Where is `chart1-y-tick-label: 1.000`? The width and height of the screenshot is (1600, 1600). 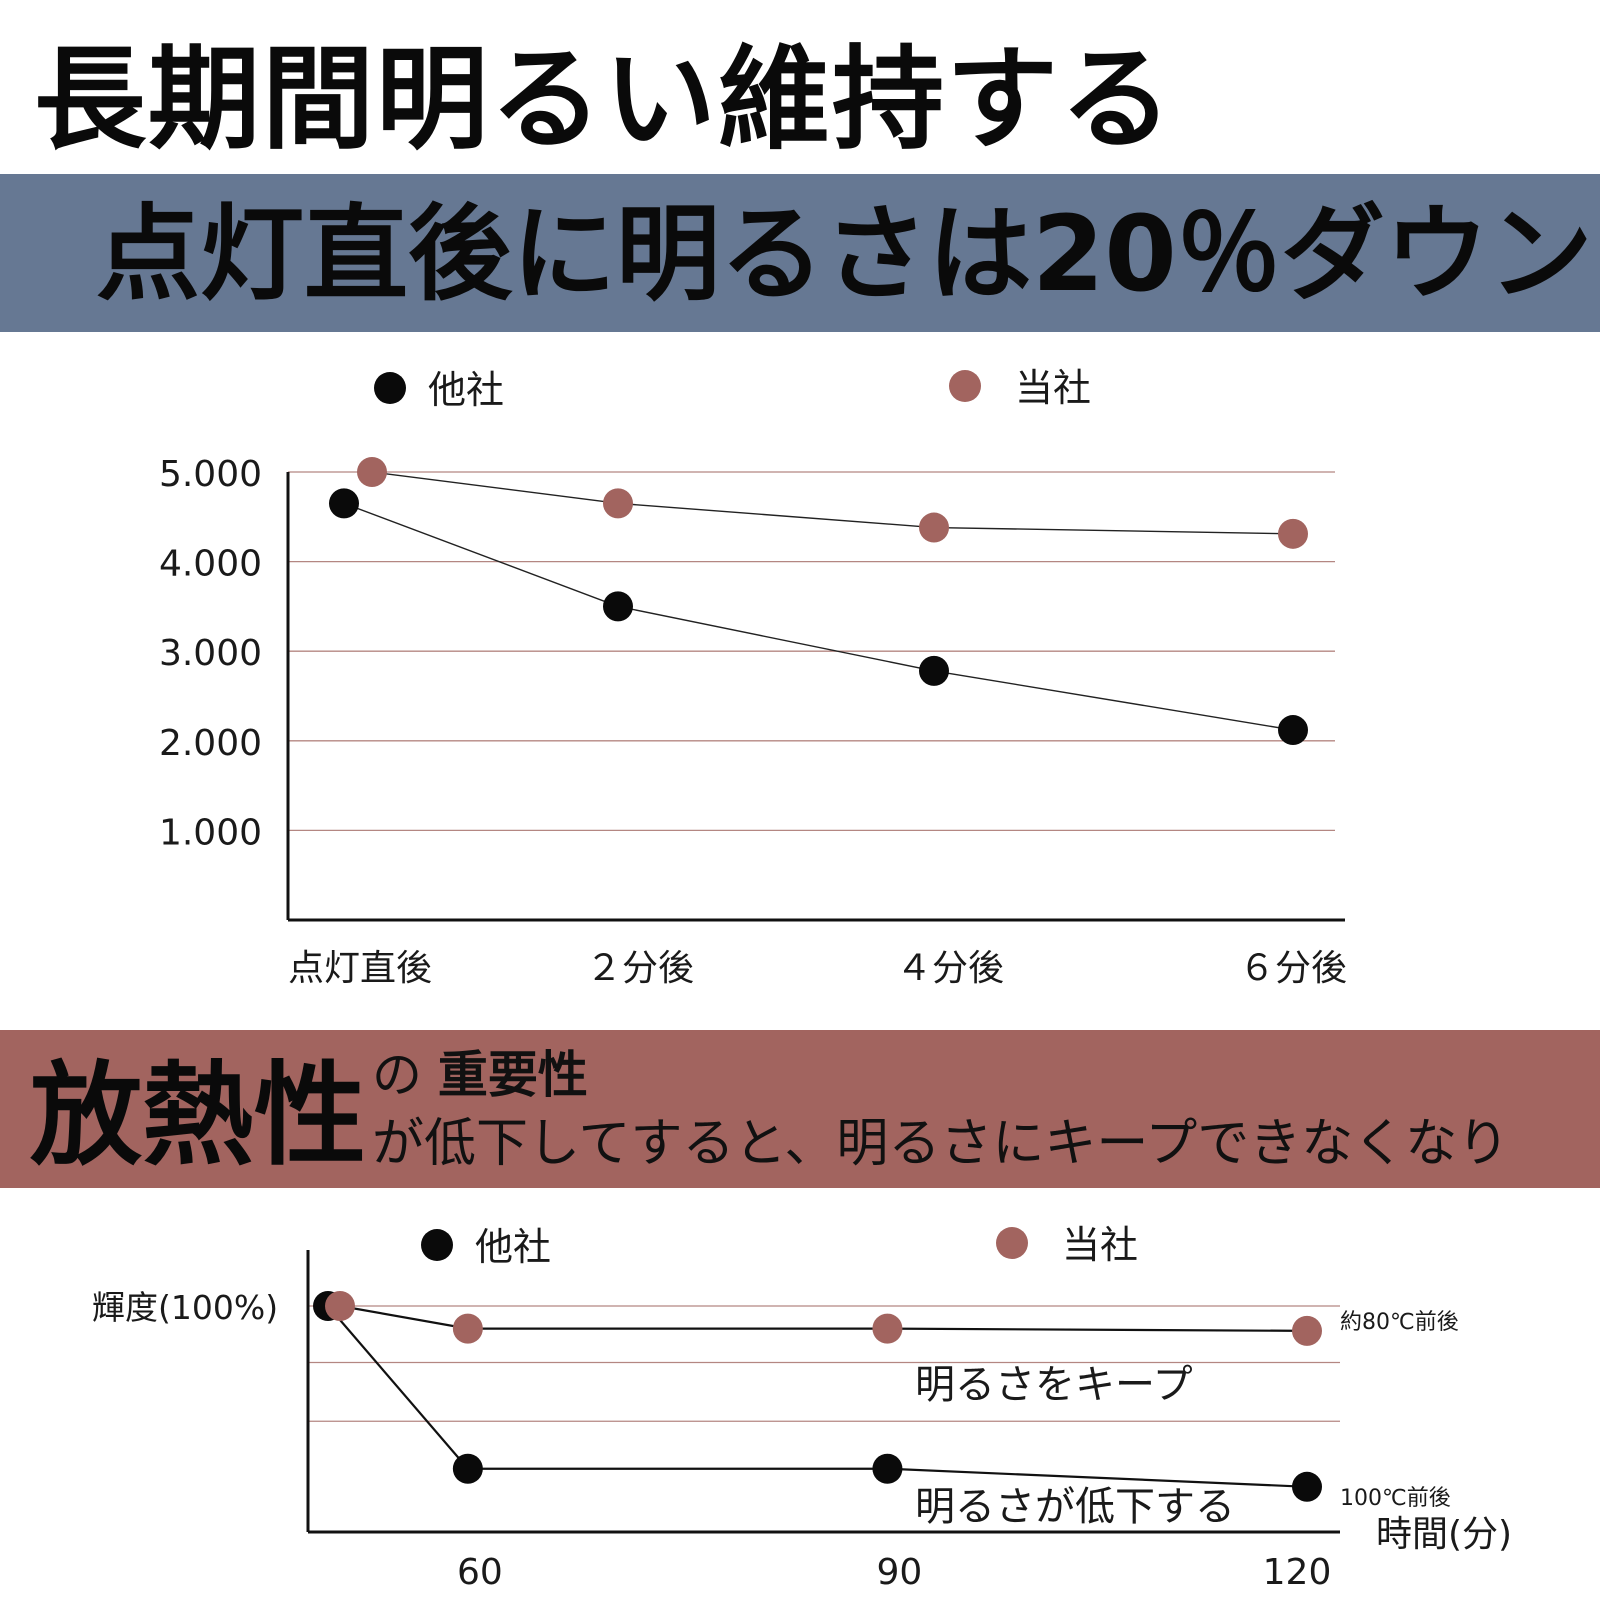
chart1-y-tick-label: 1.000 is located at coordinates (210, 832).